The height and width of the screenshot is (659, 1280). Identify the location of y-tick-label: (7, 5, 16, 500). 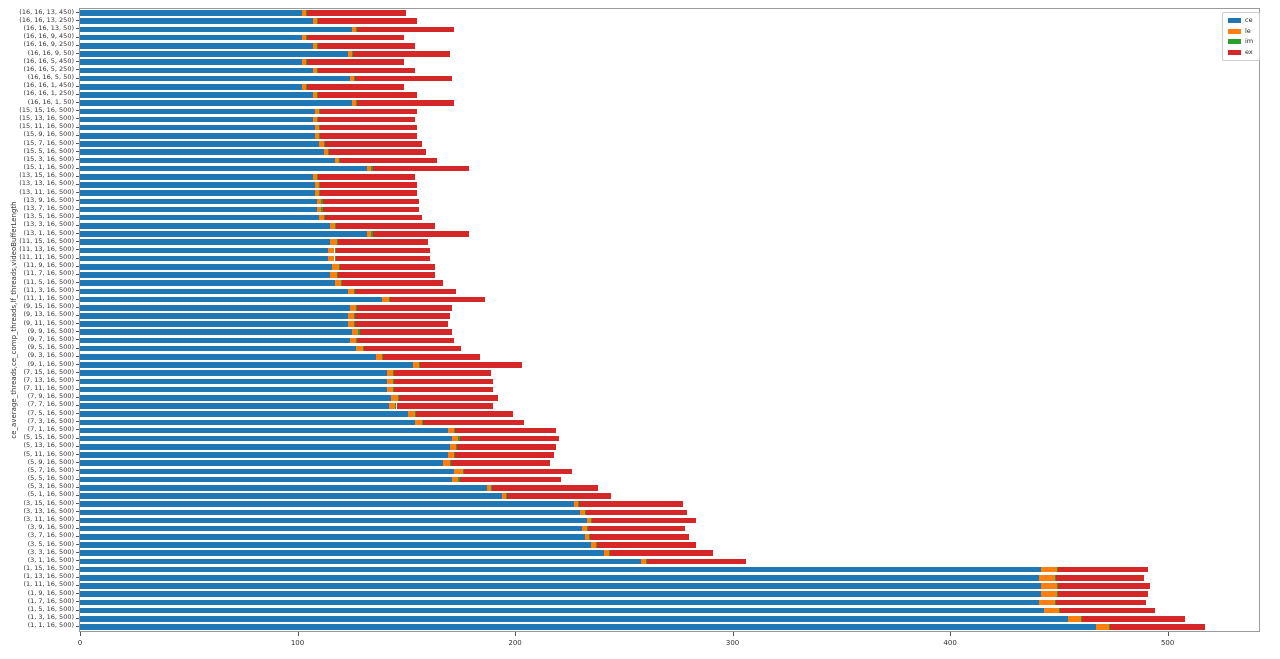
(50, 412).